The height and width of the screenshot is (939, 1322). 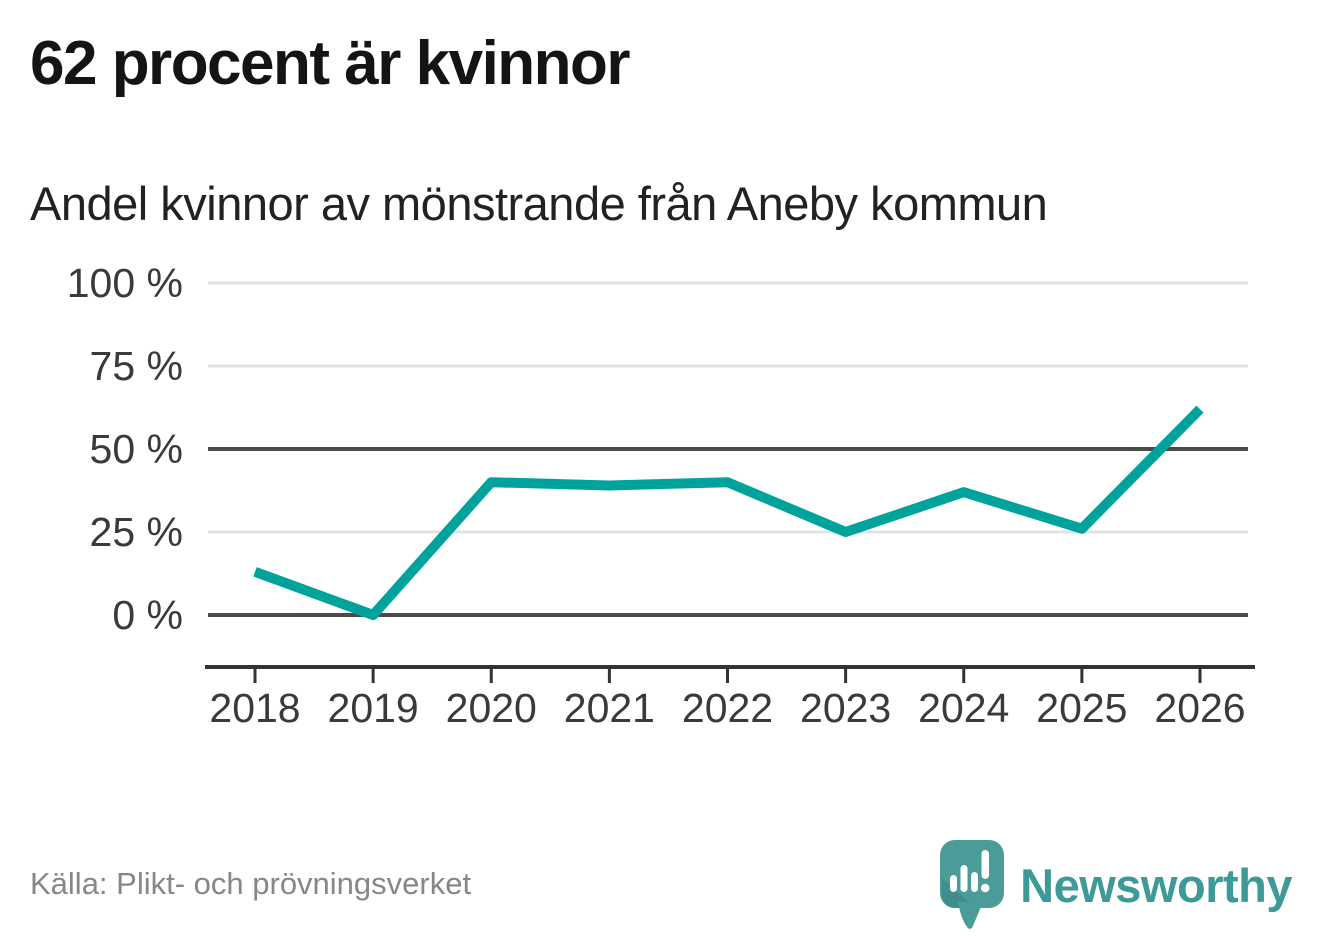 I want to click on x-tick-label: 2023, so click(x=845, y=708).